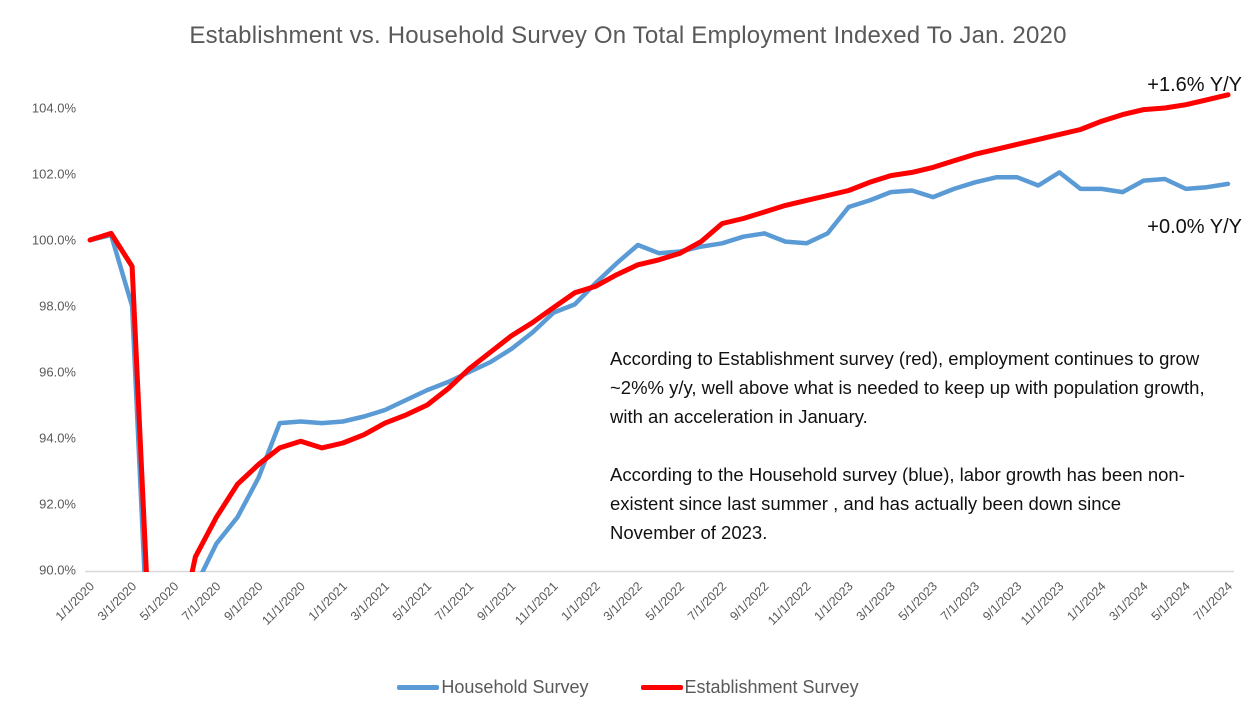 The image size is (1256, 727). What do you see at coordinates (707, 601) in the screenshot?
I see `x-axis-label: 7/1/2022` at bounding box center [707, 601].